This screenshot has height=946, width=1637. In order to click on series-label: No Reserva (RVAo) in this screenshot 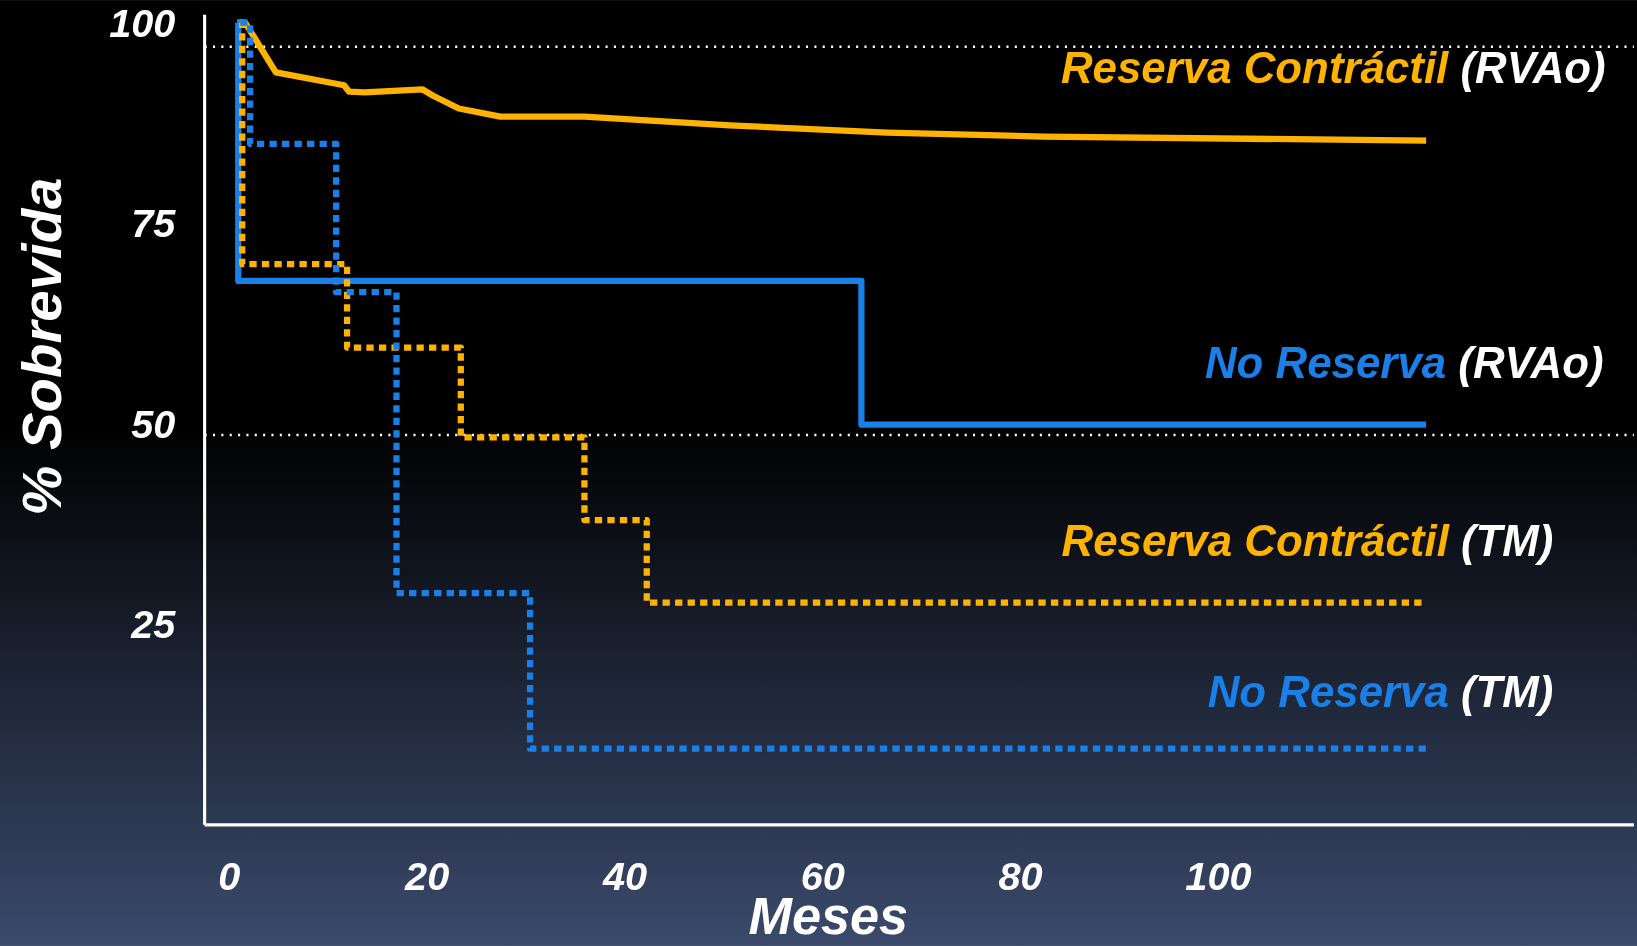, I will do `click(1404, 362)`.